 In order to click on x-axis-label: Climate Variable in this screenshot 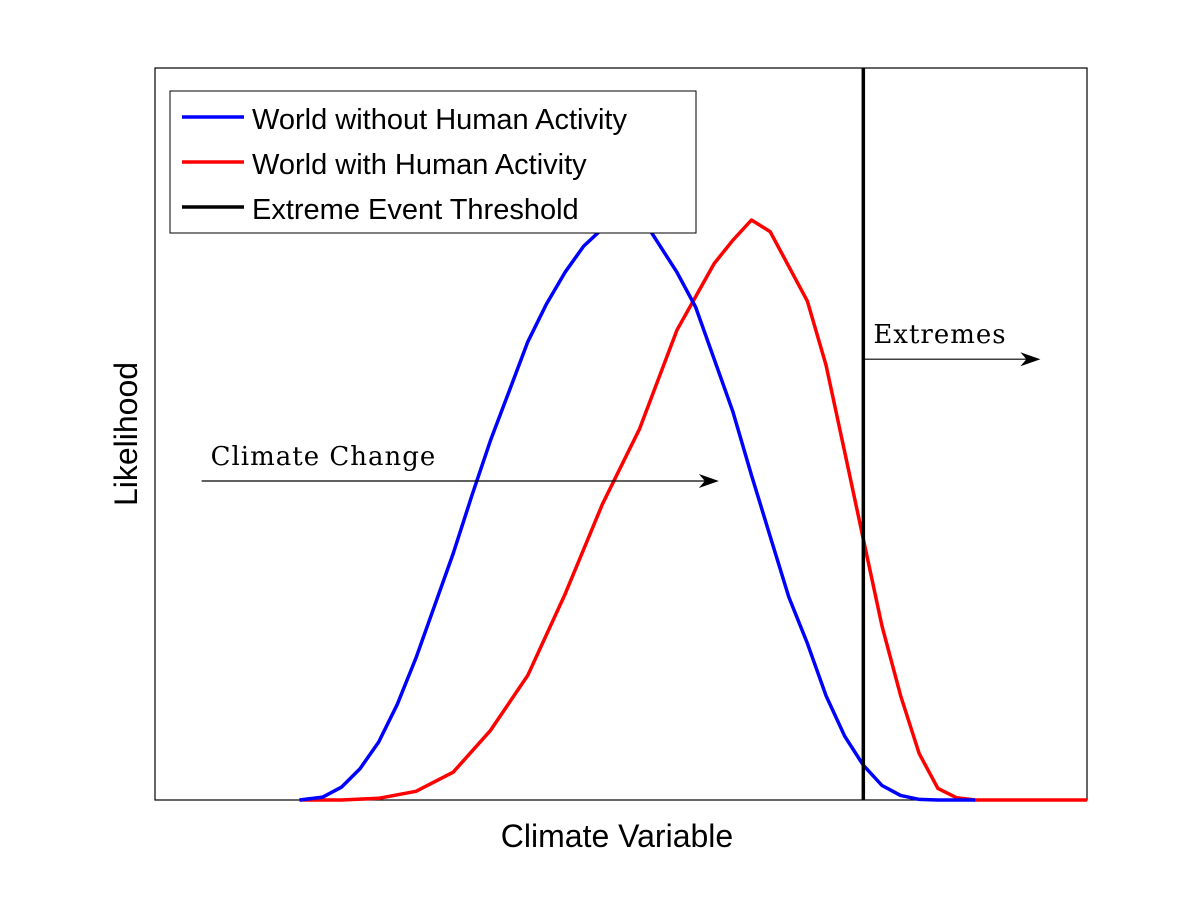, I will do `click(617, 836)`.